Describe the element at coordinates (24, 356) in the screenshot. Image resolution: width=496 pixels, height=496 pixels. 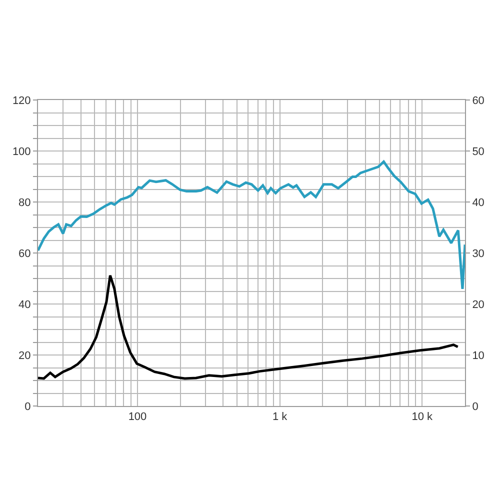
I see `y-tick-label: 20` at that location.